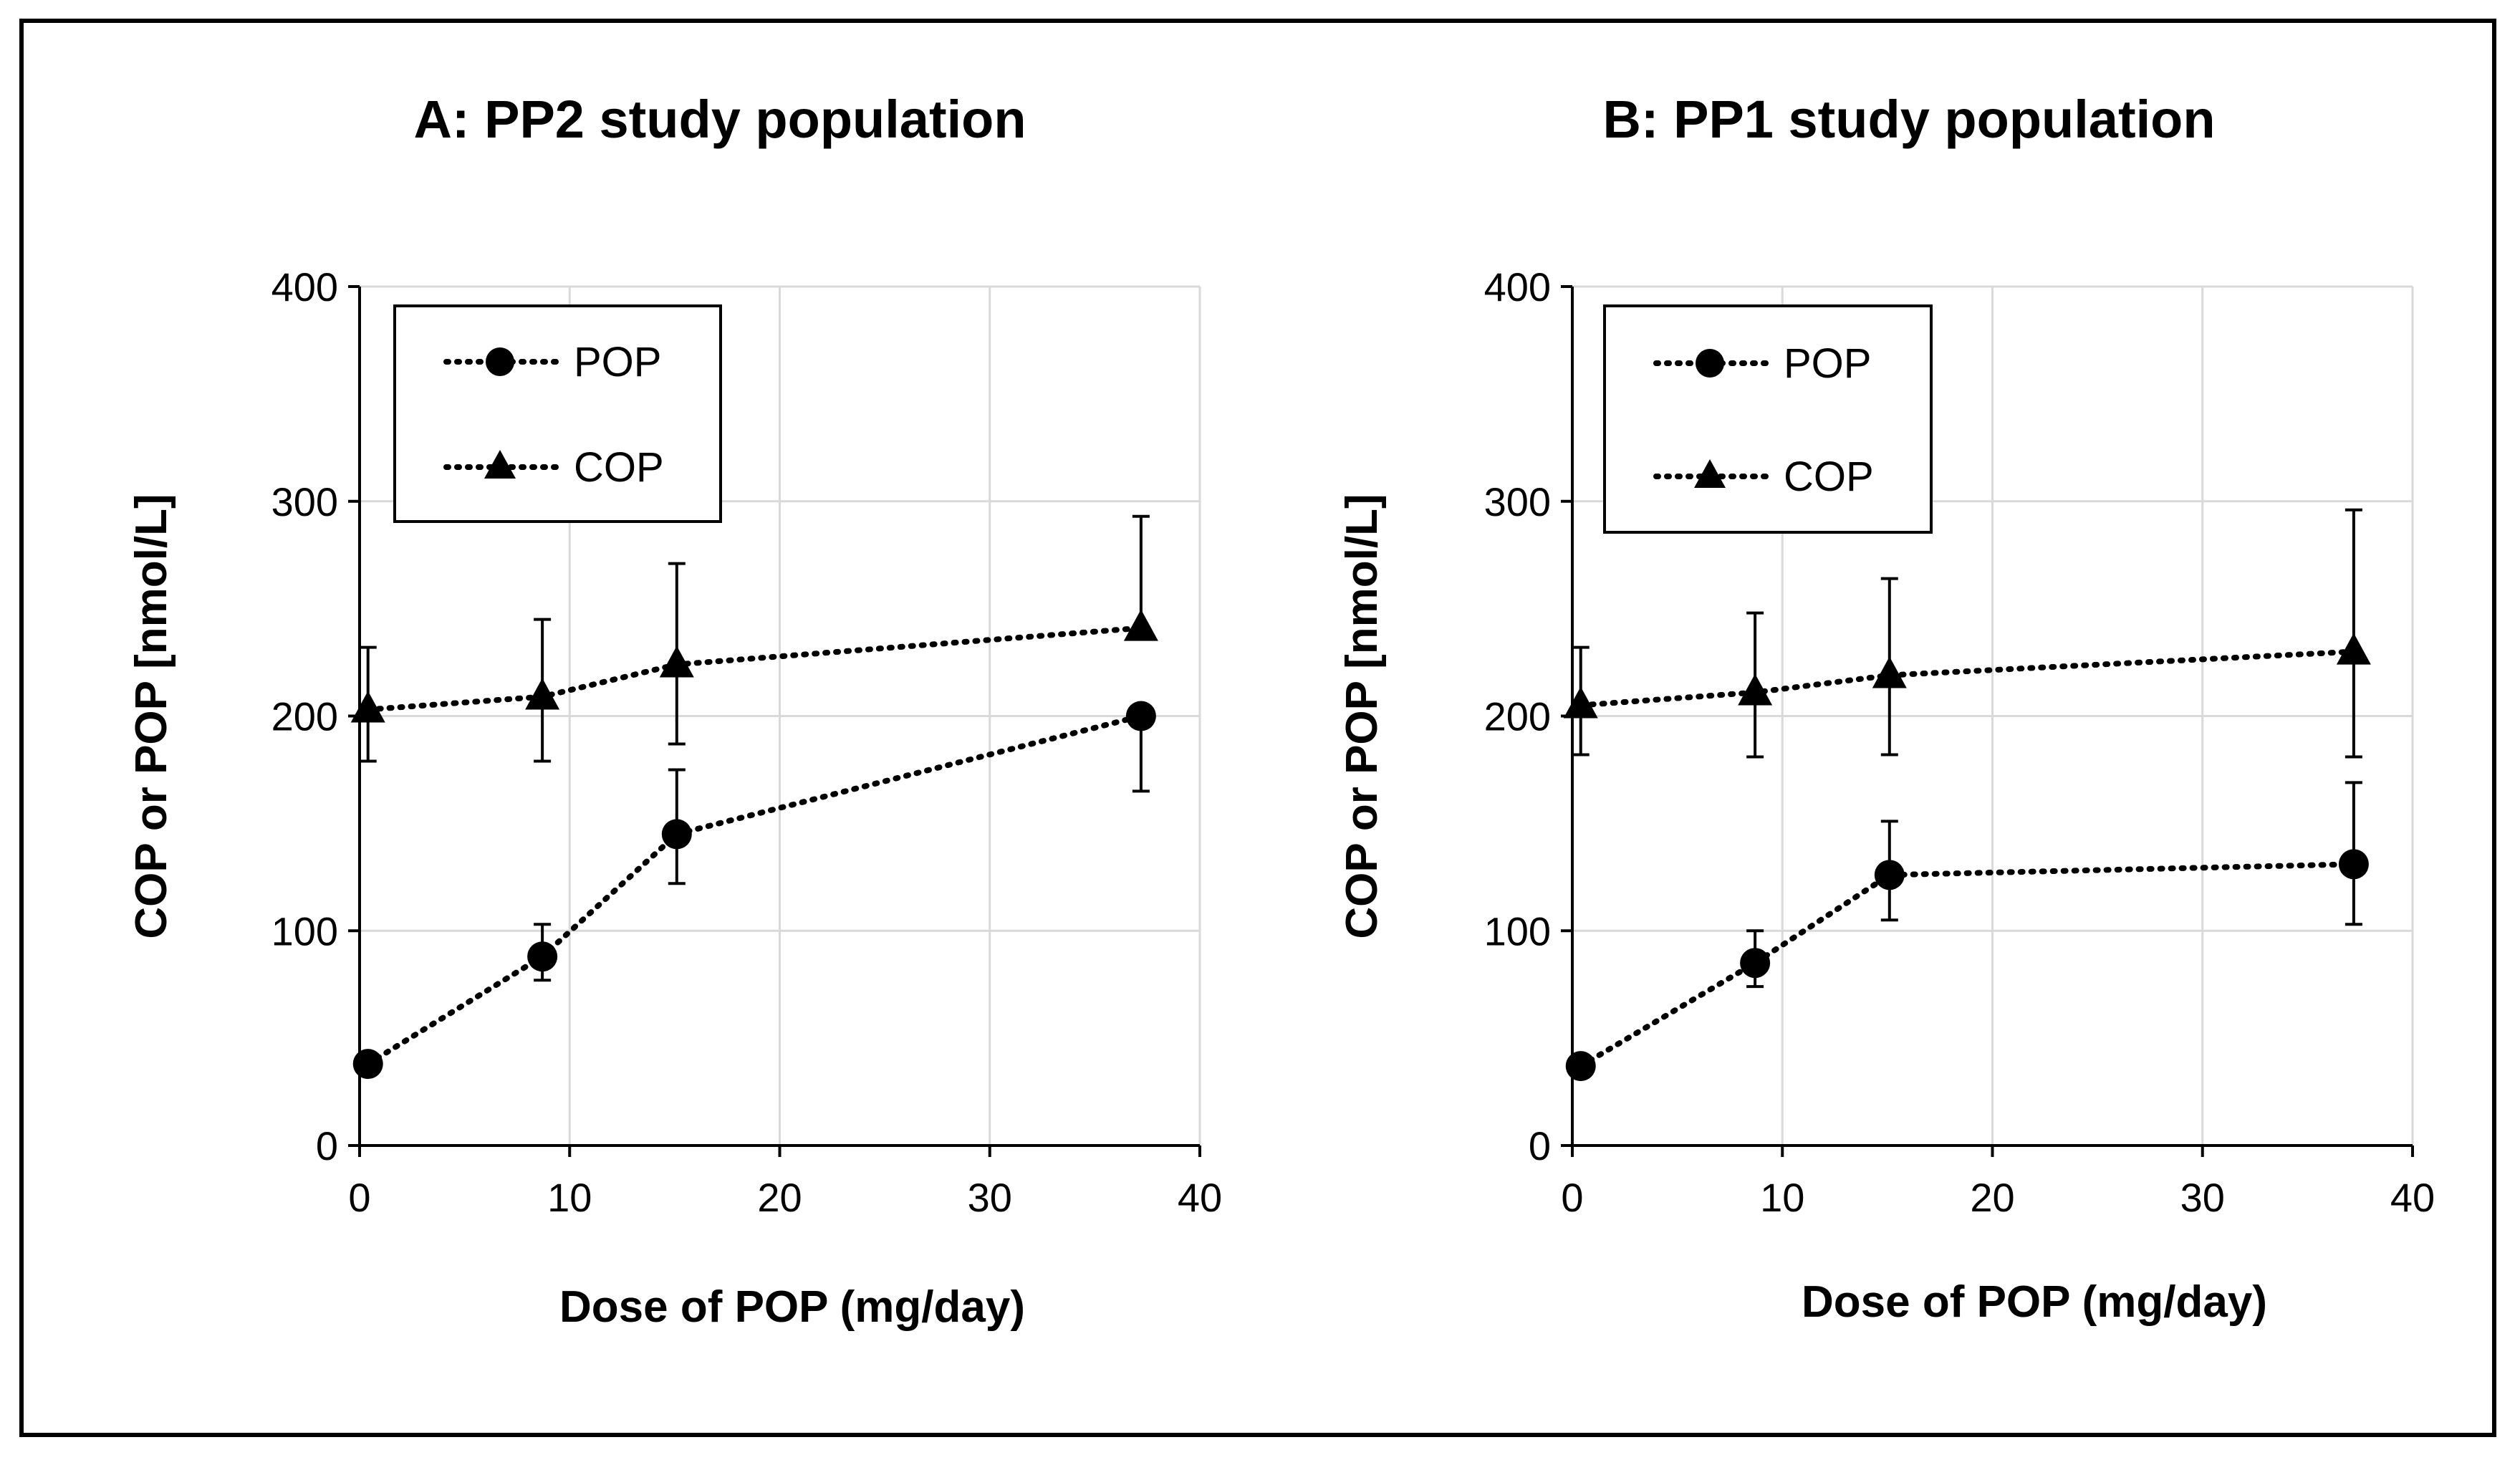 The width and height of the screenshot is (2520, 1460). What do you see at coordinates (1908, 119) in the screenshot?
I see `chart-title: B: PP1 study population` at bounding box center [1908, 119].